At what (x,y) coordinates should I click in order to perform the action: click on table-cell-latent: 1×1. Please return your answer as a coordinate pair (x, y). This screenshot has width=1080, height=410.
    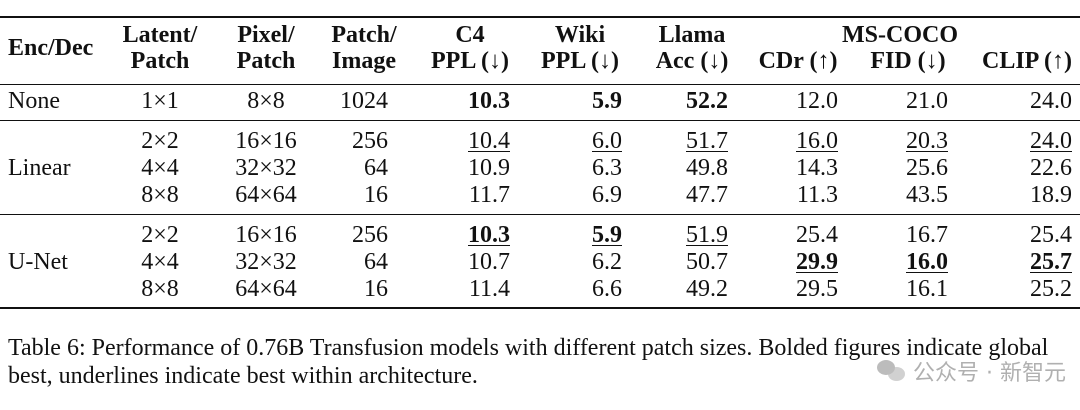
    Looking at the image, I should click on (160, 101).